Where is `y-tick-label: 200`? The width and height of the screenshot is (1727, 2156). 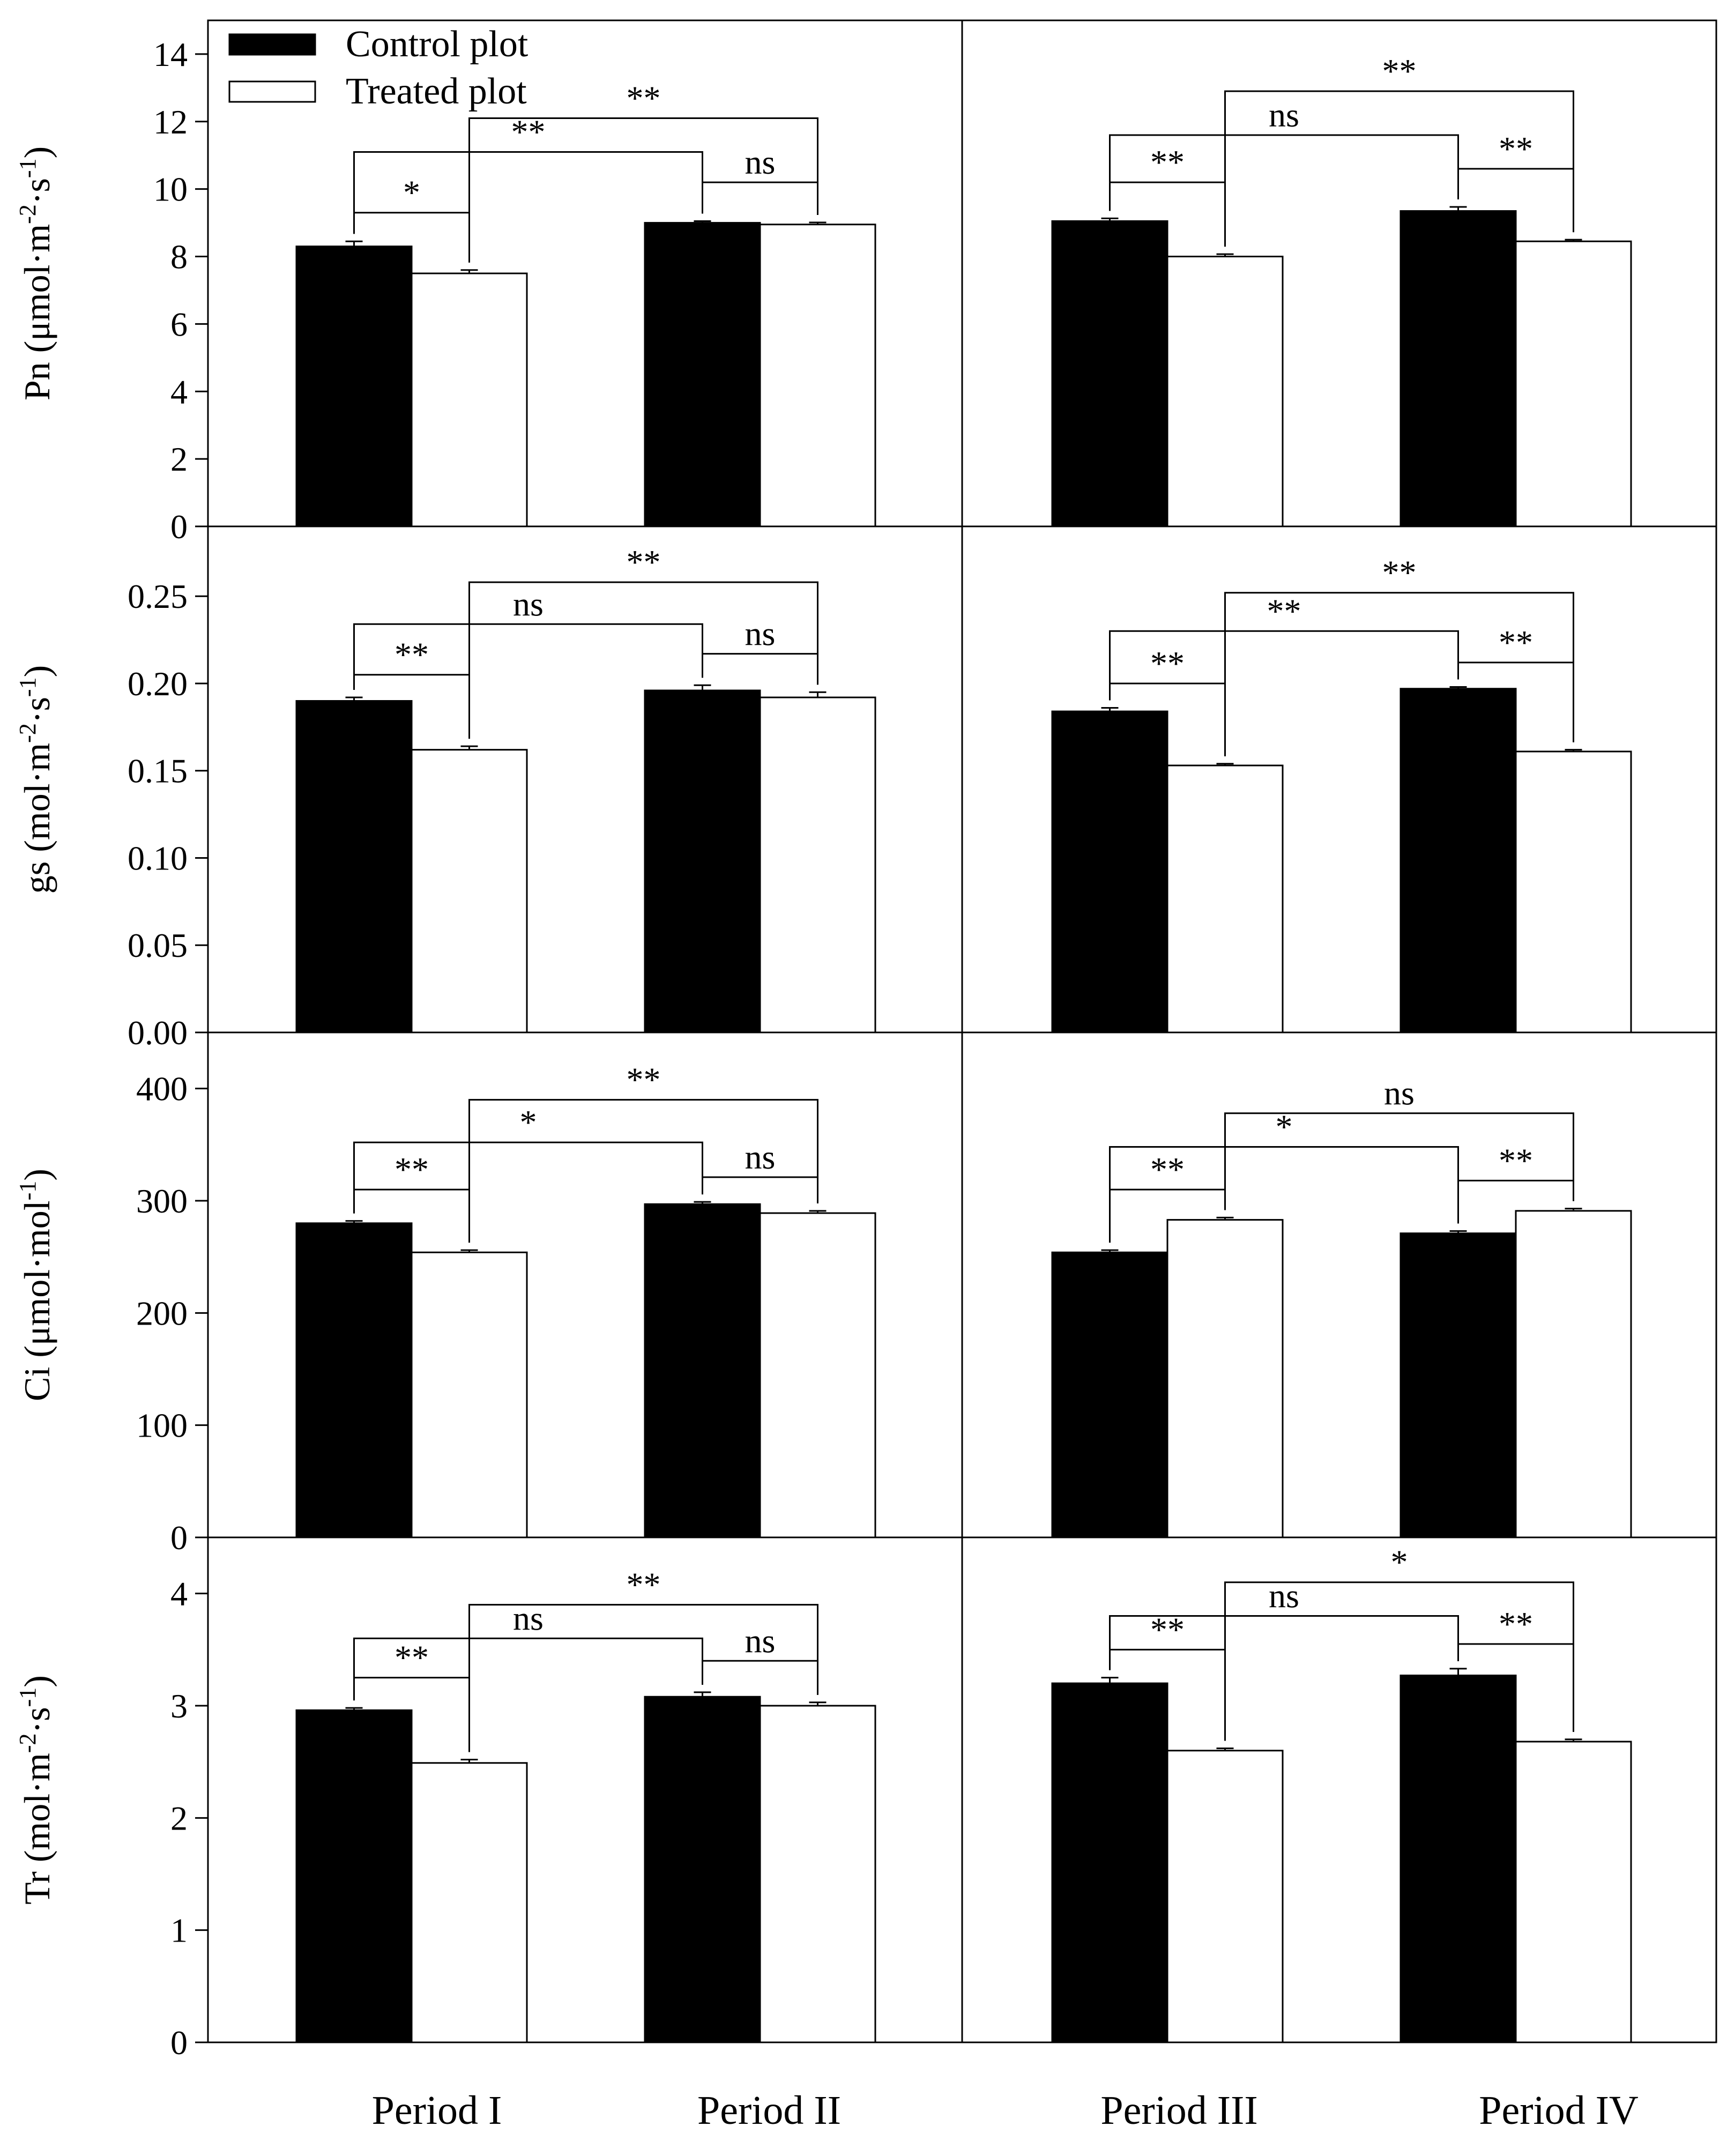 y-tick-label: 200 is located at coordinates (162, 1313).